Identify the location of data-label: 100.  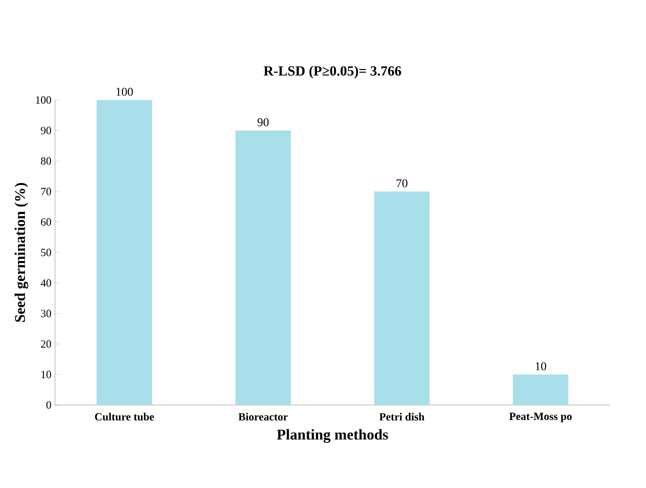
(124, 92).